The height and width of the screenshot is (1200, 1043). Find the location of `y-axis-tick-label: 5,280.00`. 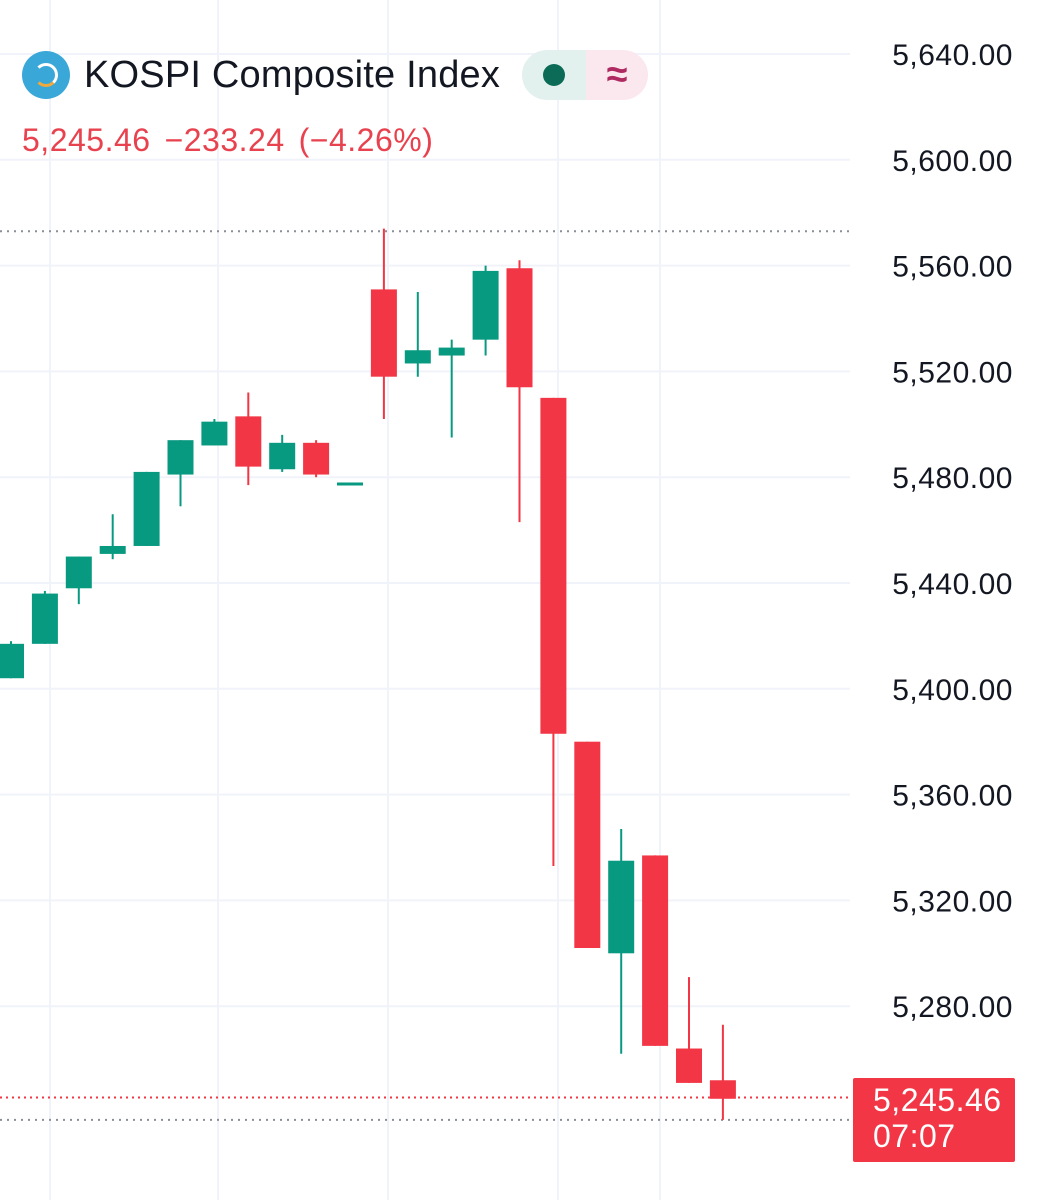

y-axis-tick-label: 5,280.00 is located at coordinates (952, 1007).